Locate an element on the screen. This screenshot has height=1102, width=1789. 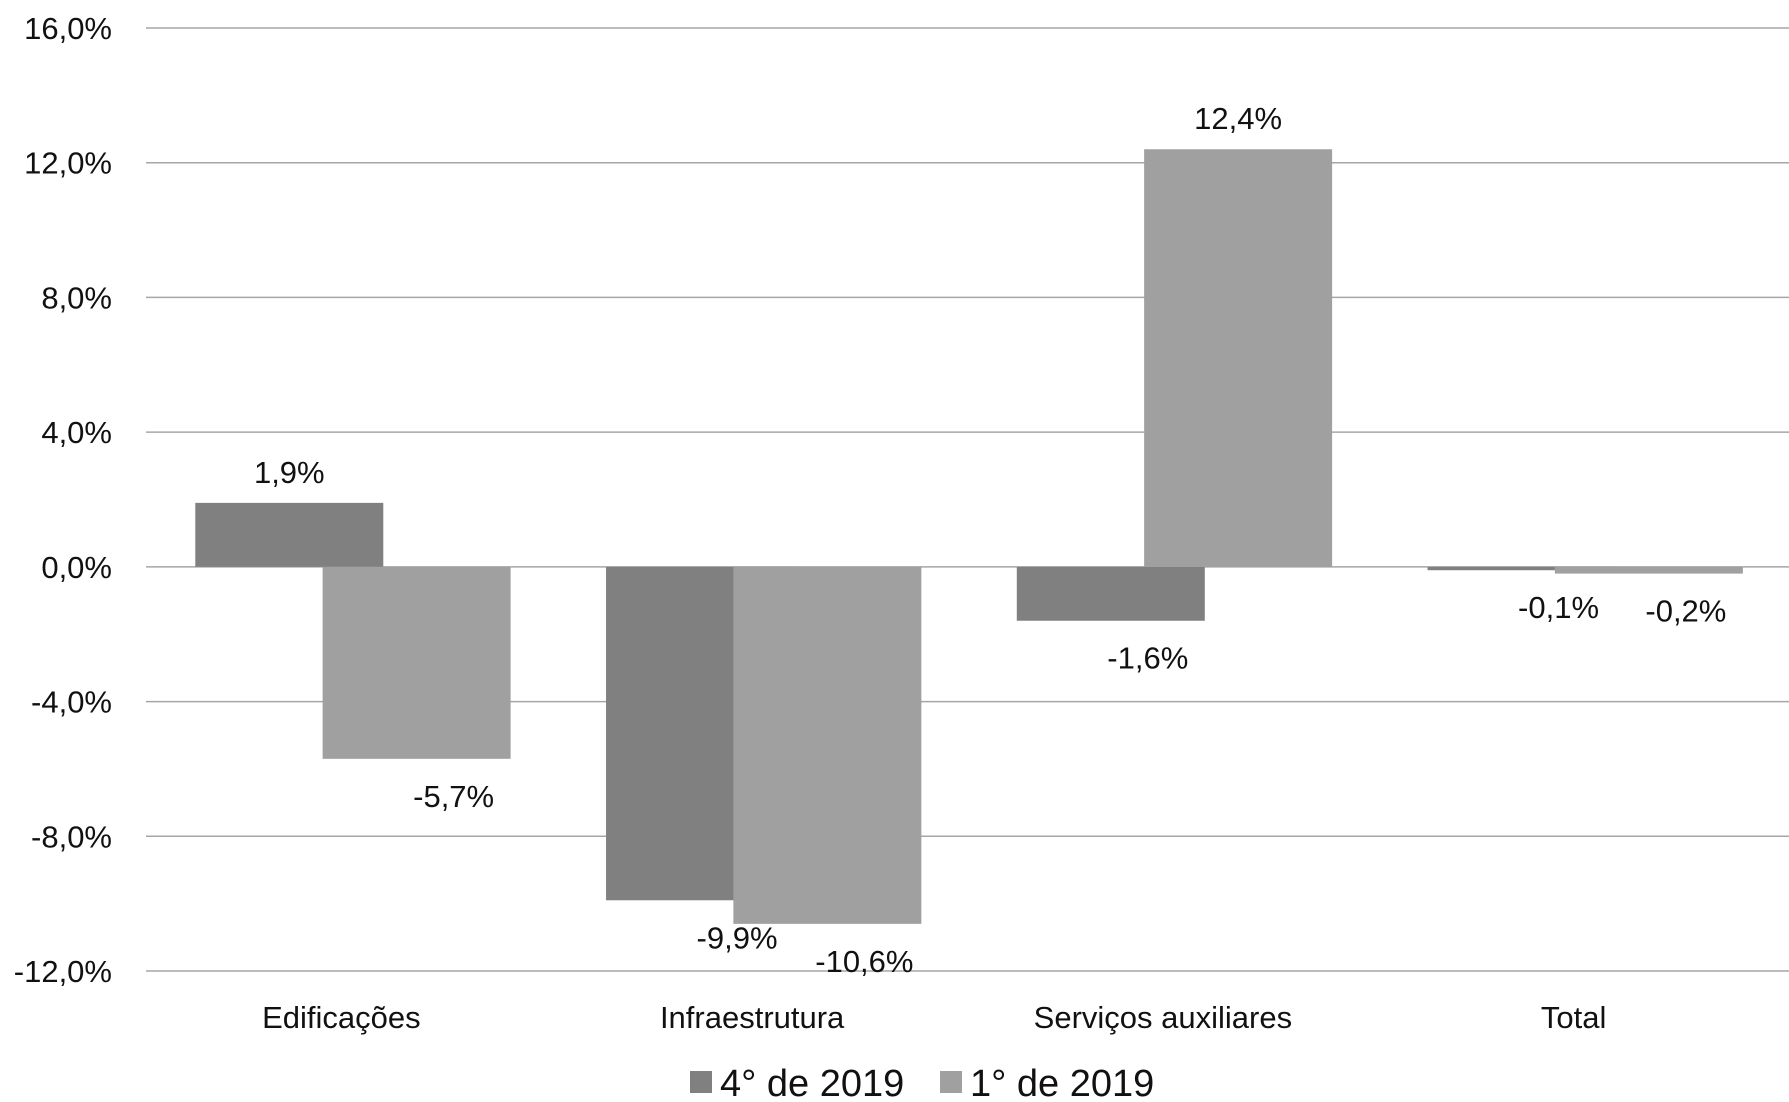
y-axis: 16,0% 12,0% 8,0% 4,0% 0,0% -4,0% -8,0% -12,0% is located at coordinates (63, 500).